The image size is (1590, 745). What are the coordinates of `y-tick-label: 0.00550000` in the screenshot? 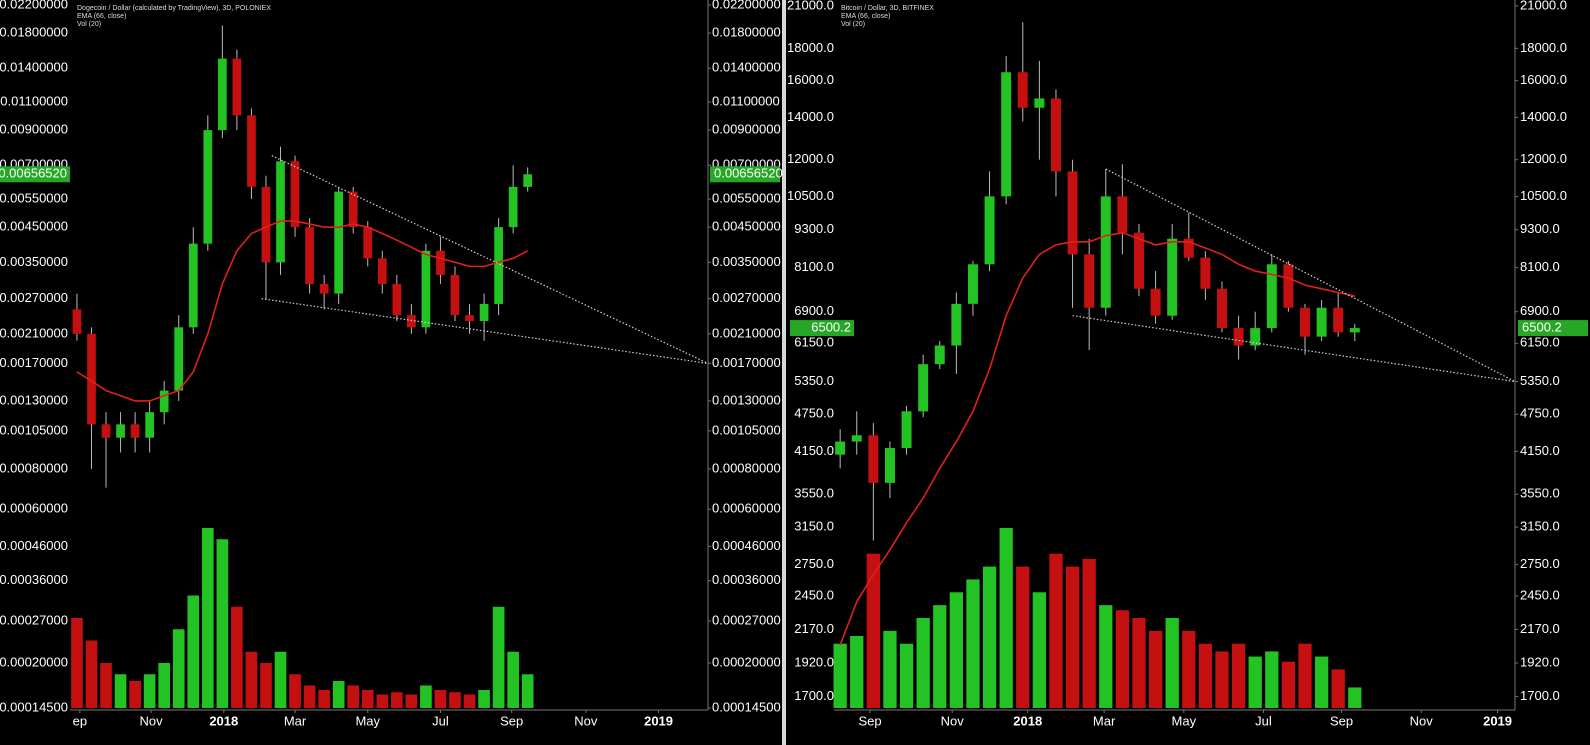 It's located at (34, 197).